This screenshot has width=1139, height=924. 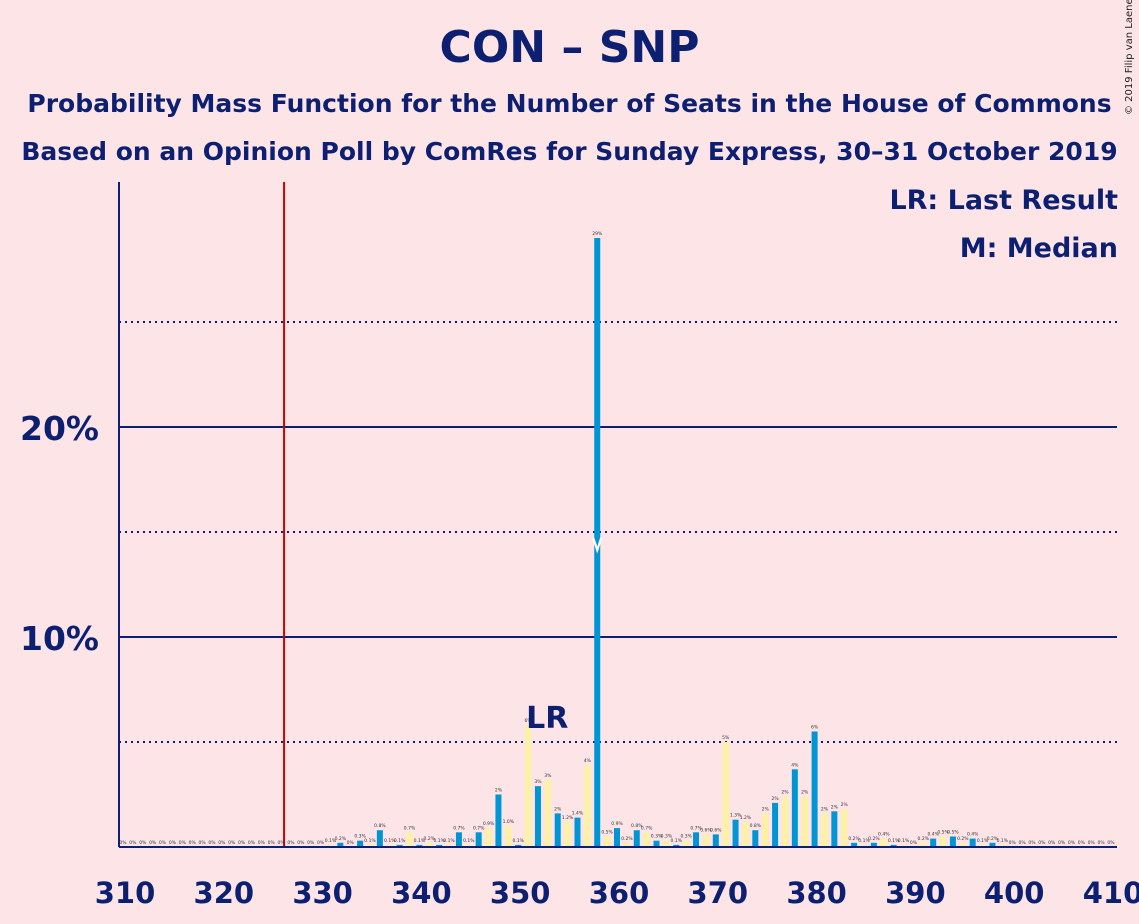 I want to click on bar-label-340: 0.1%, so click(x=420, y=841).